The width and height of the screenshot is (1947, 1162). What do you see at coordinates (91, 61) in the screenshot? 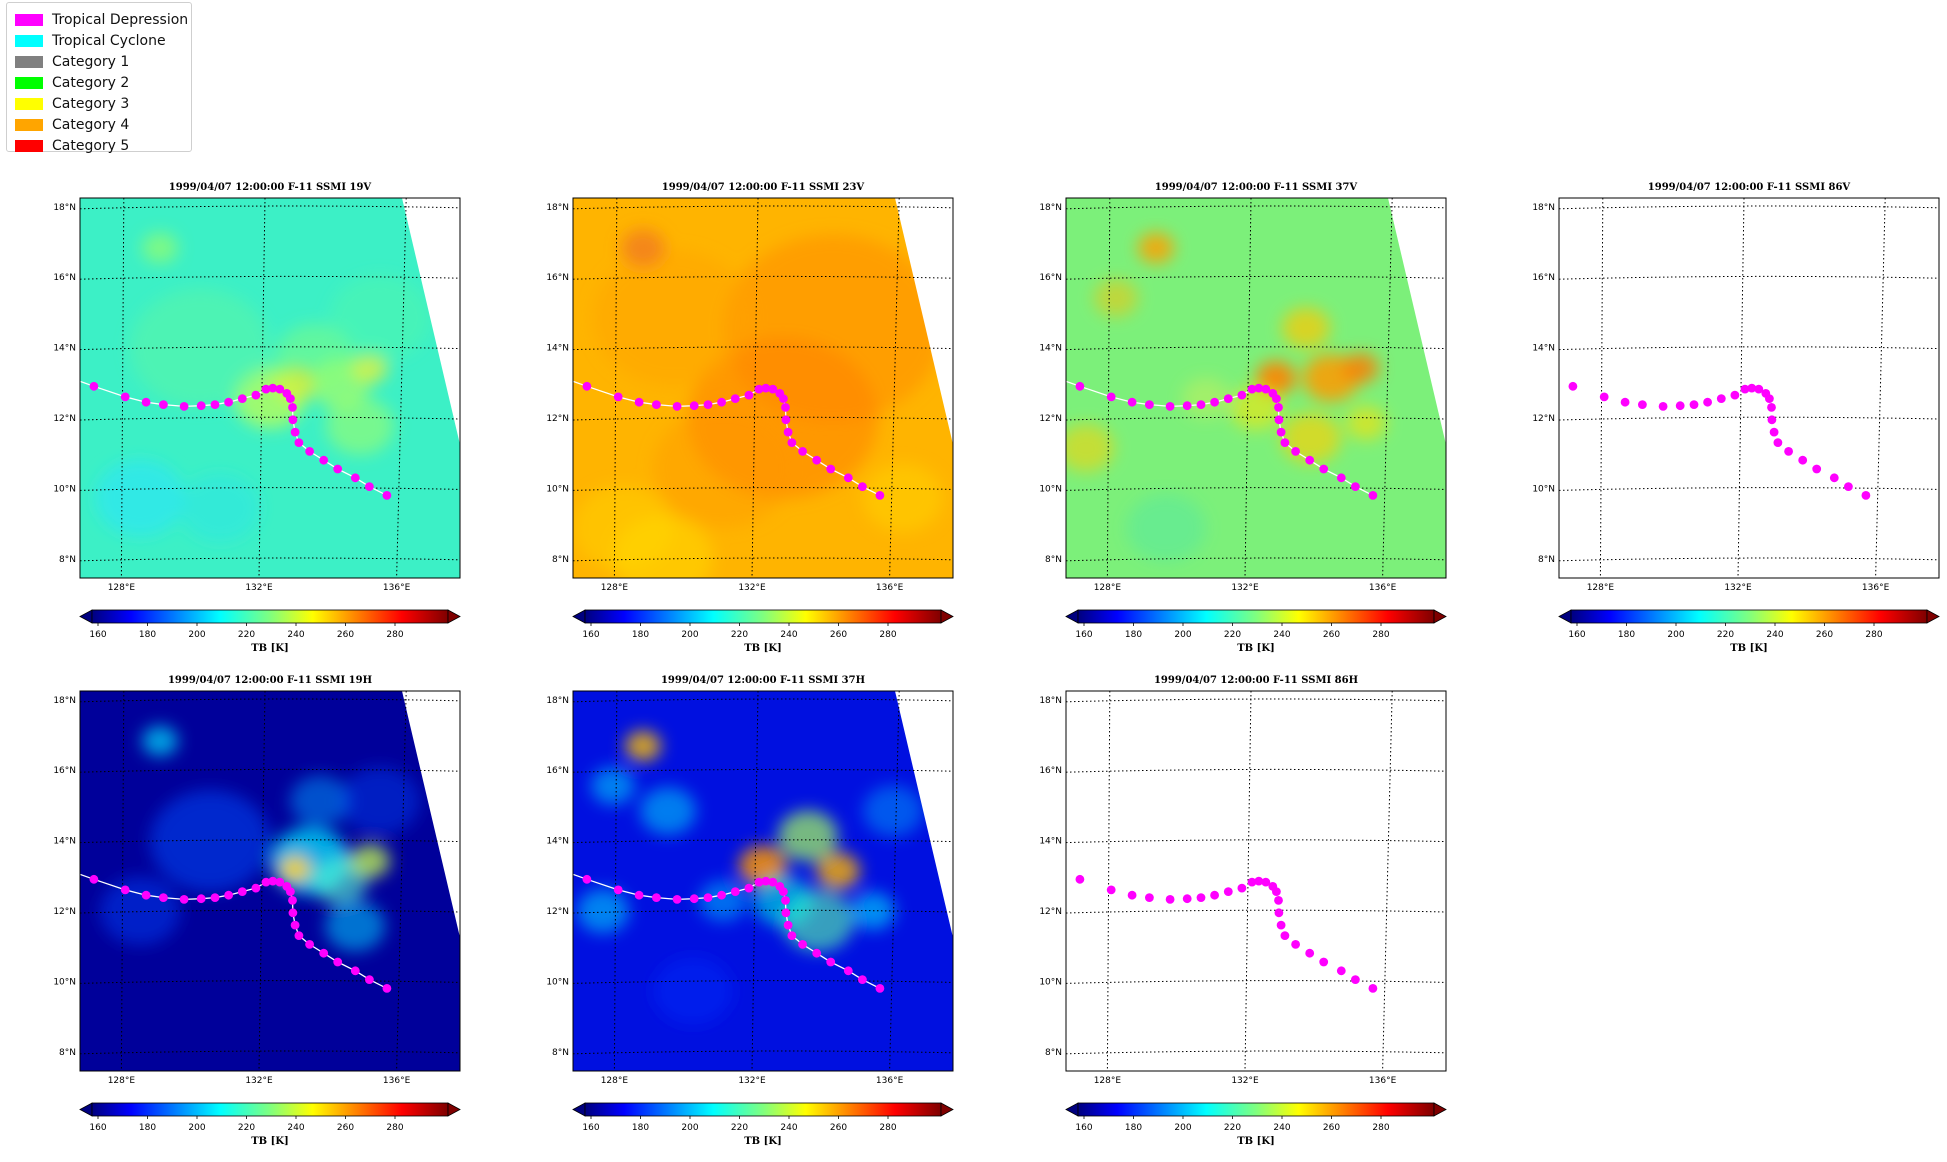
I see `legend-label: Category 1` at bounding box center [91, 61].